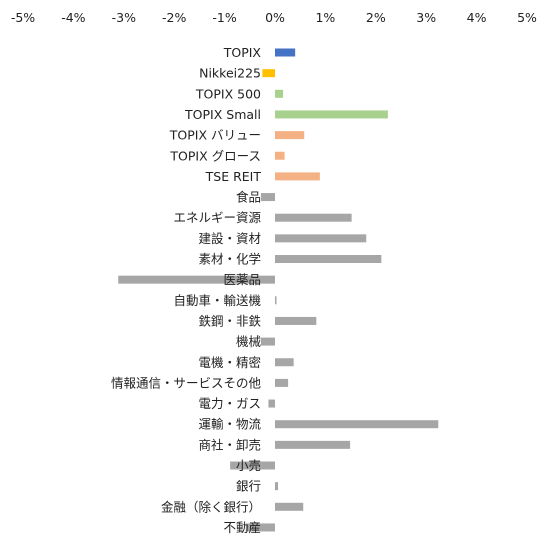  Describe the element at coordinates (242, 279) in the screenshot. I see `category-label: 医薬品` at that location.